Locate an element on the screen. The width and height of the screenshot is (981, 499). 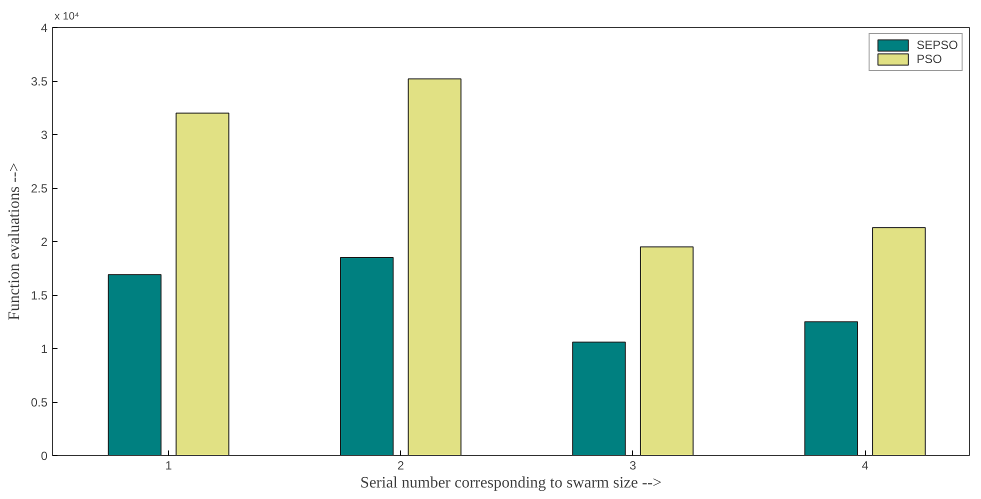
y-tick-label: 4 is located at coordinates (44, 28).